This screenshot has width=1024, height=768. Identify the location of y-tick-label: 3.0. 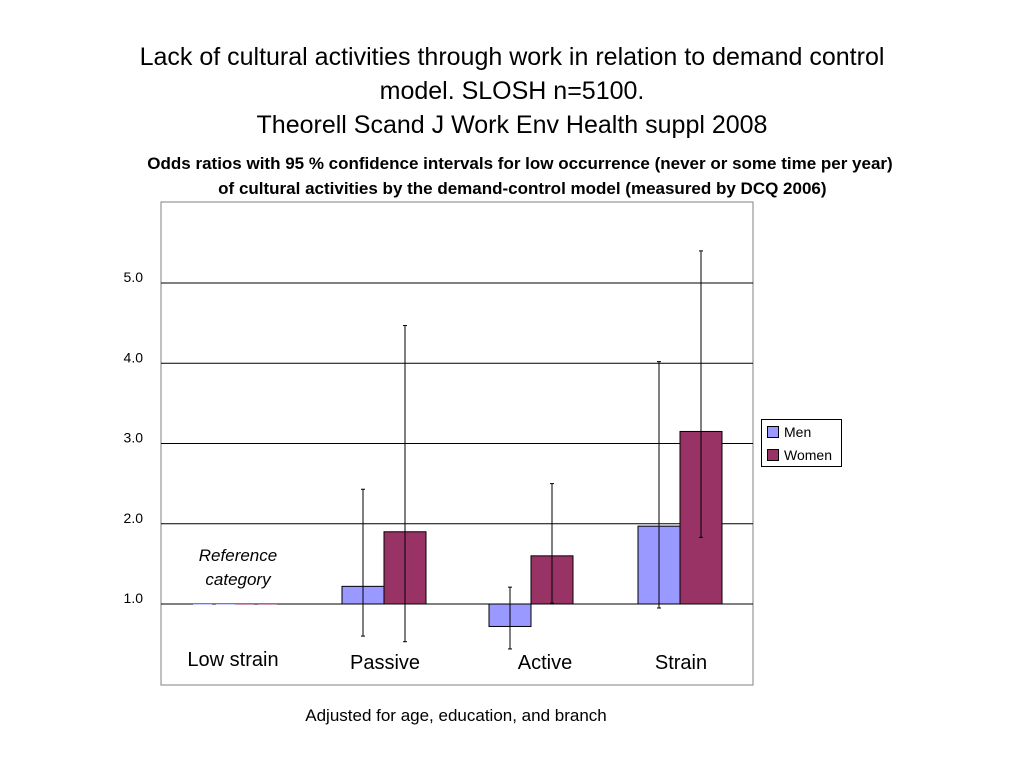
(134, 438).